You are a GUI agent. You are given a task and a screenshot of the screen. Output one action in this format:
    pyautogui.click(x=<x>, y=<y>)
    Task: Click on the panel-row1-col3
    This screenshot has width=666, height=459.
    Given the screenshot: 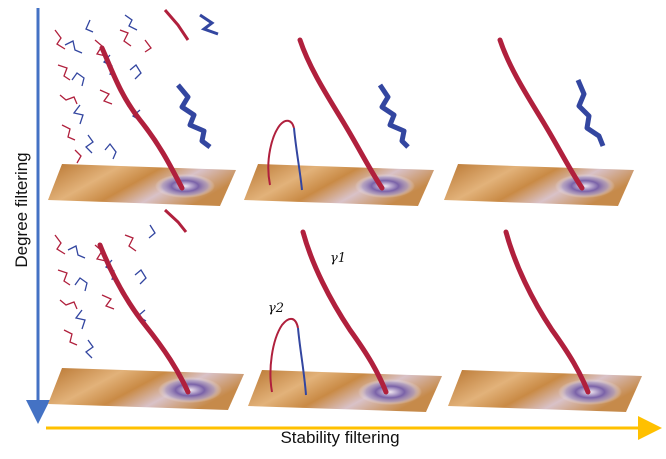 What is the action you would take?
    pyautogui.click(x=539, y=121)
    